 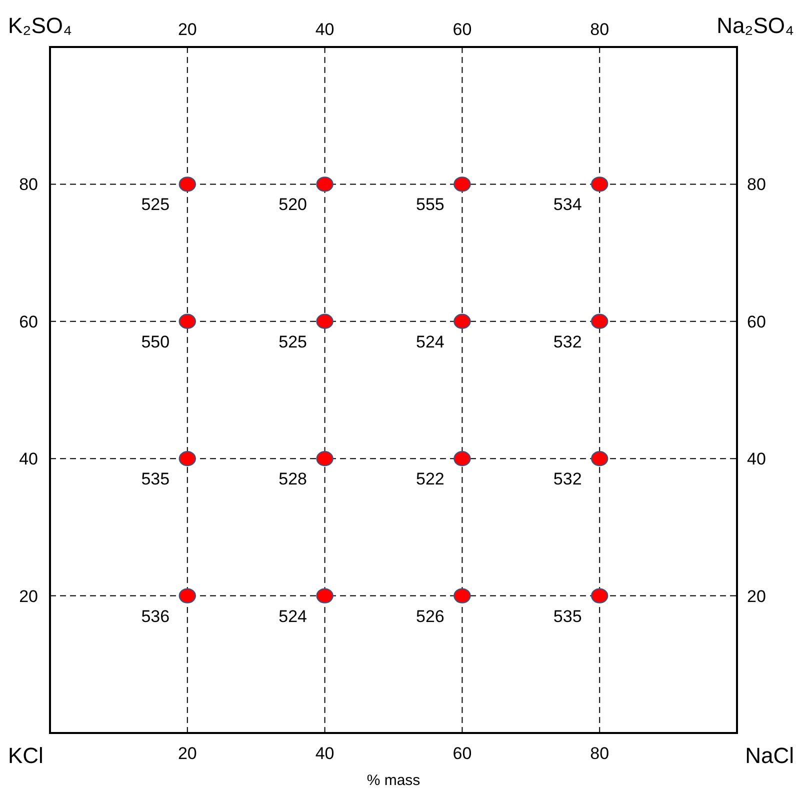 I want to click on x-tick-label: 40, so click(x=324, y=29).